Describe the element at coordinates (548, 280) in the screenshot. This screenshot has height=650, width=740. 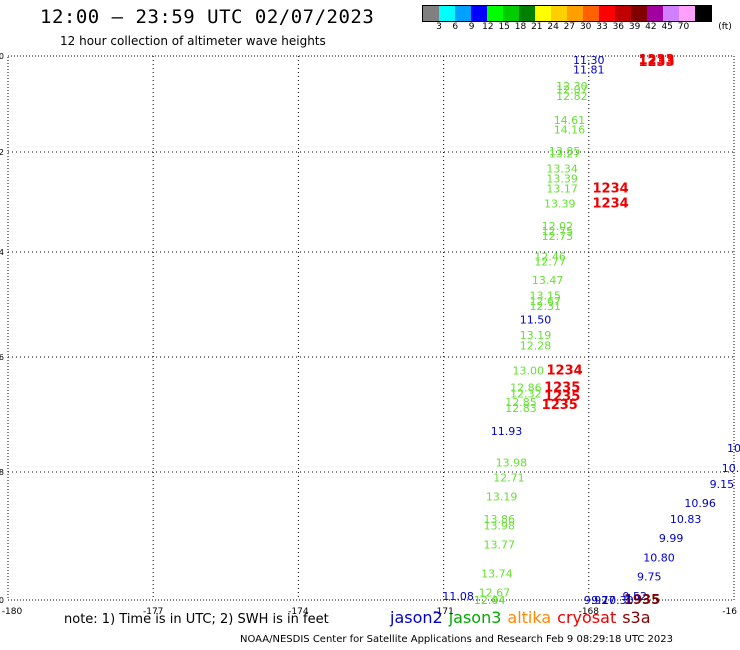
I see `wave-height-label: 13.47` at that location.